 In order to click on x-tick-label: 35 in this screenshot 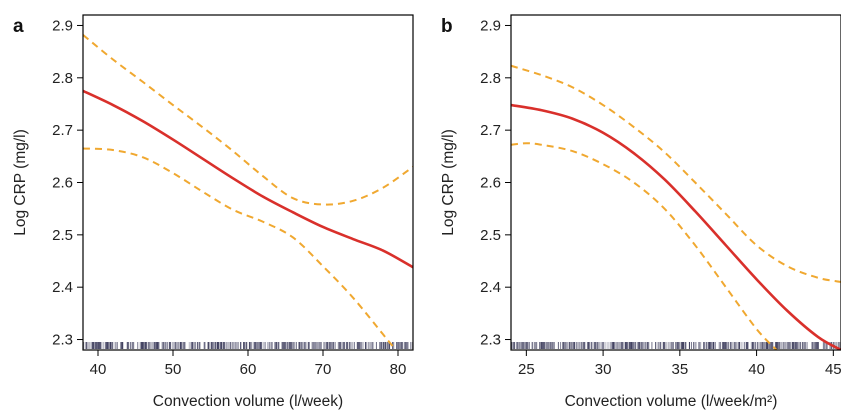, I will do `click(679, 369)`.